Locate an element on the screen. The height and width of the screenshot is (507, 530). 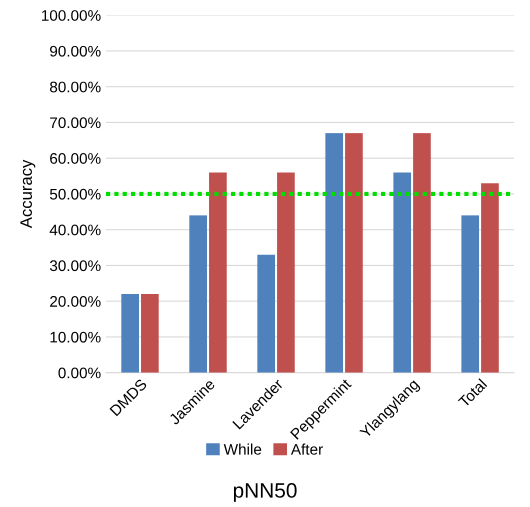
text: pNN50 is located at coordinates (265, 492).